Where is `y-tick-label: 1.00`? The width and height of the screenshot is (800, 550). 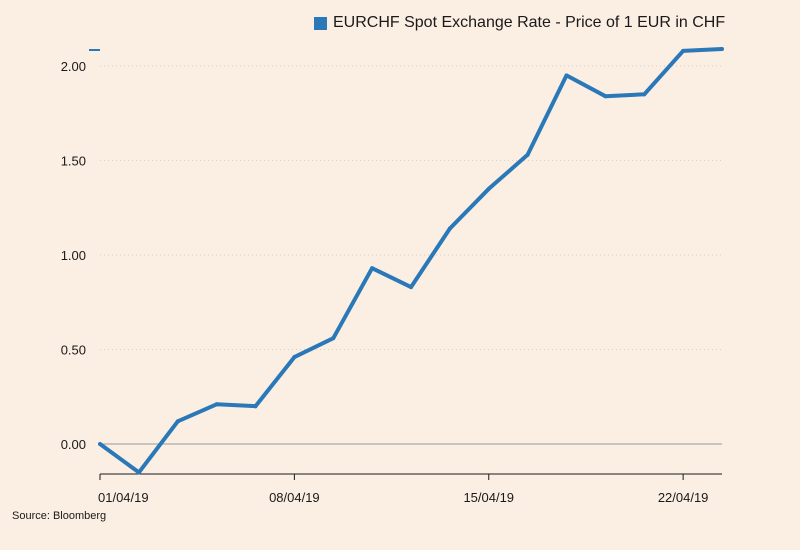 y-tick-label: 1.00 is located at coordinates (73, 255).